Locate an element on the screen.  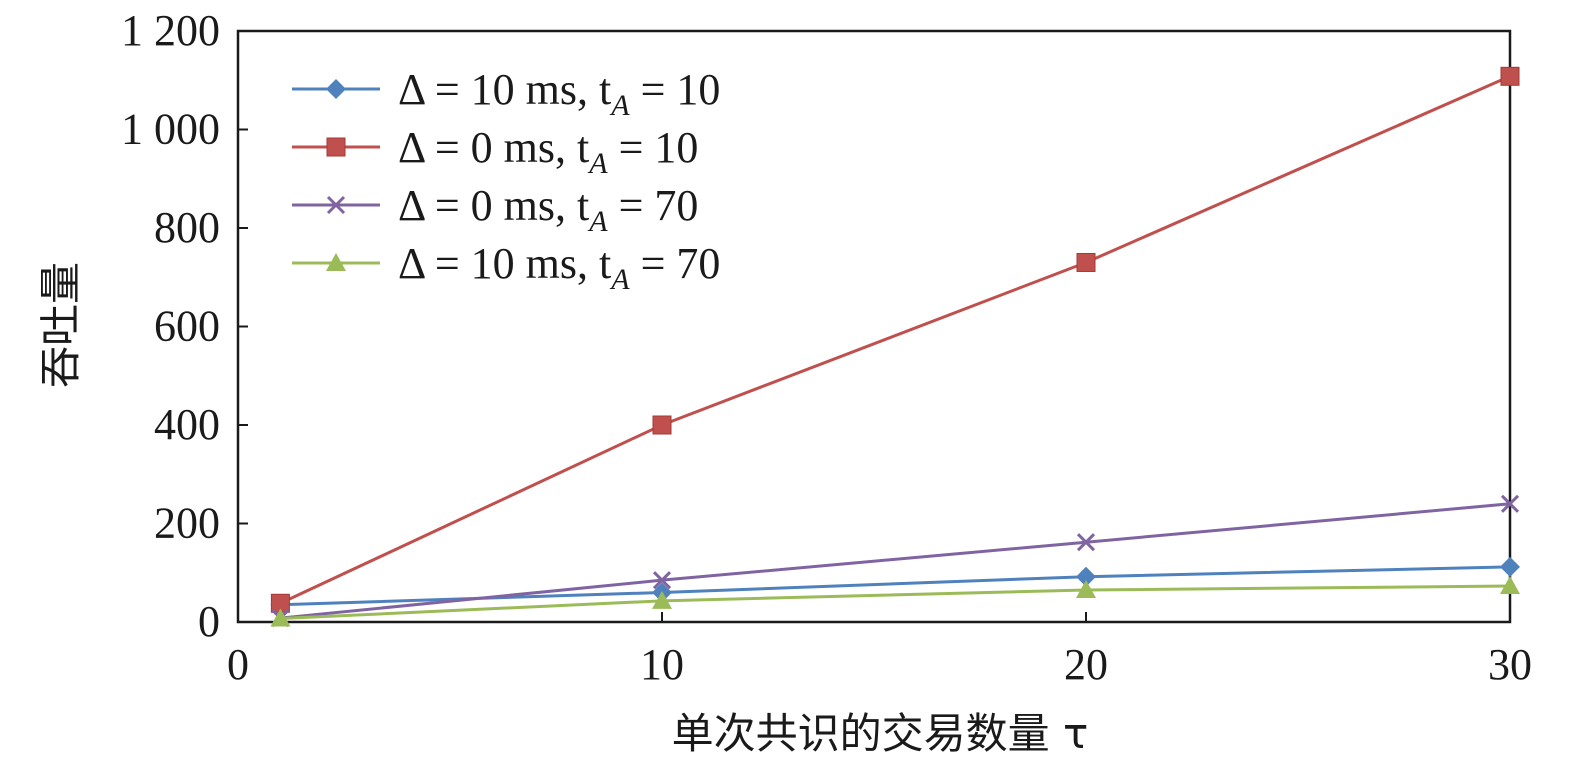
legend-label: Δ = 10 ms, tA = 10 is located at coordinates (559, 93).